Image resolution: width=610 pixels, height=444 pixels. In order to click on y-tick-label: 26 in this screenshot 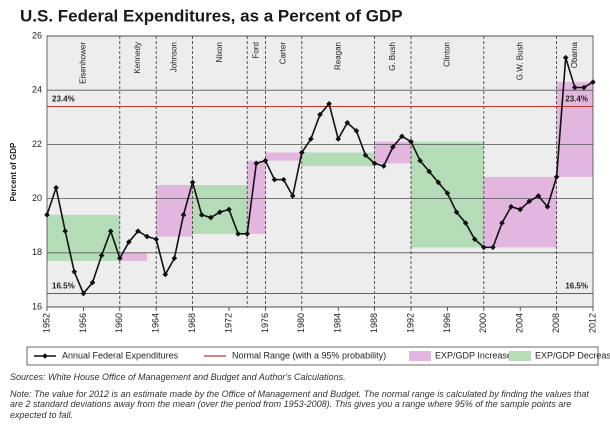, I will do `click(37, 35)`.